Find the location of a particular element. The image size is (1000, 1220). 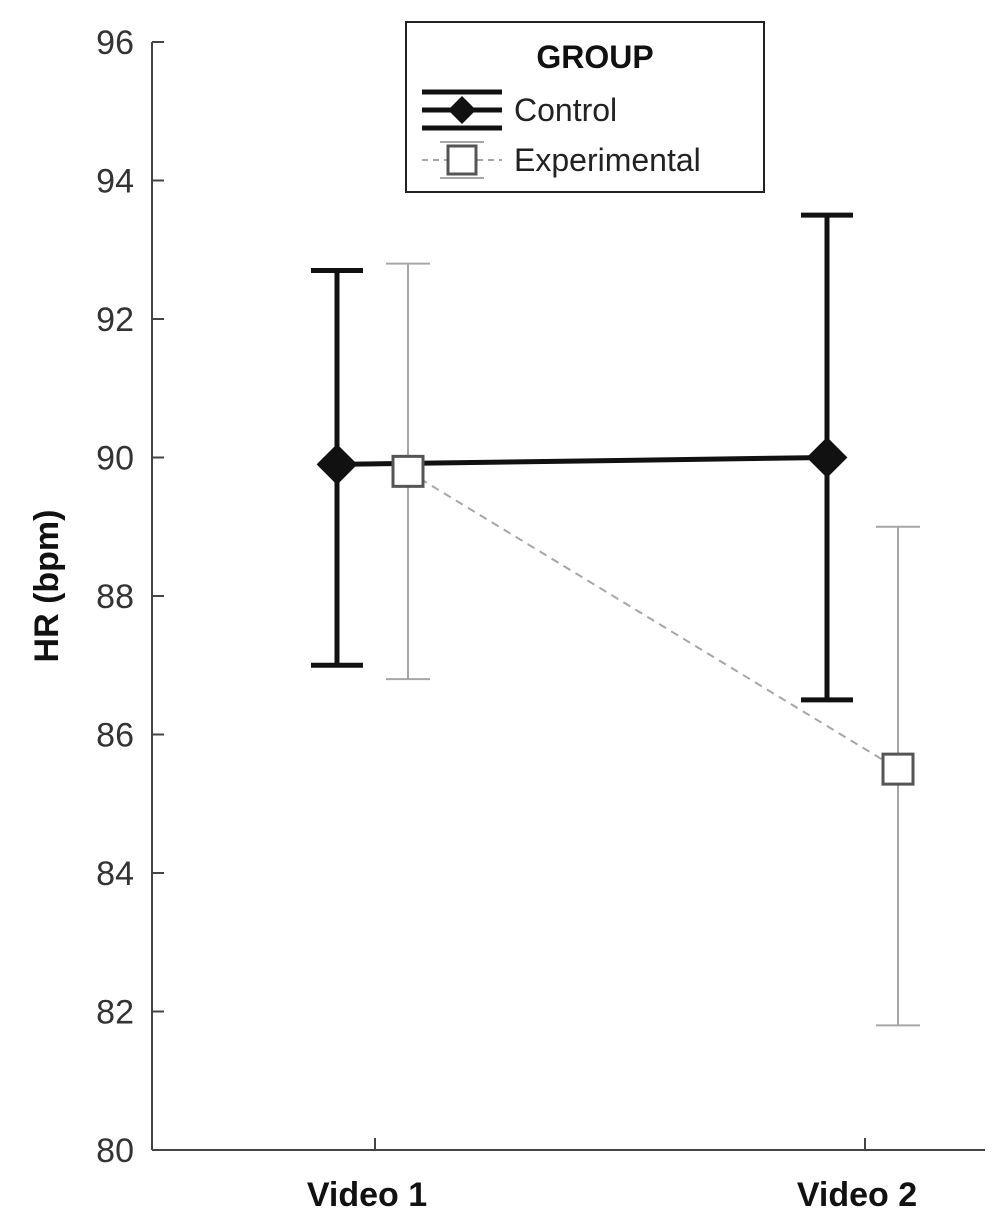

y-ticks: 80 82 84 86 88 90 92 94 96 is located at coordinates (130, 597).